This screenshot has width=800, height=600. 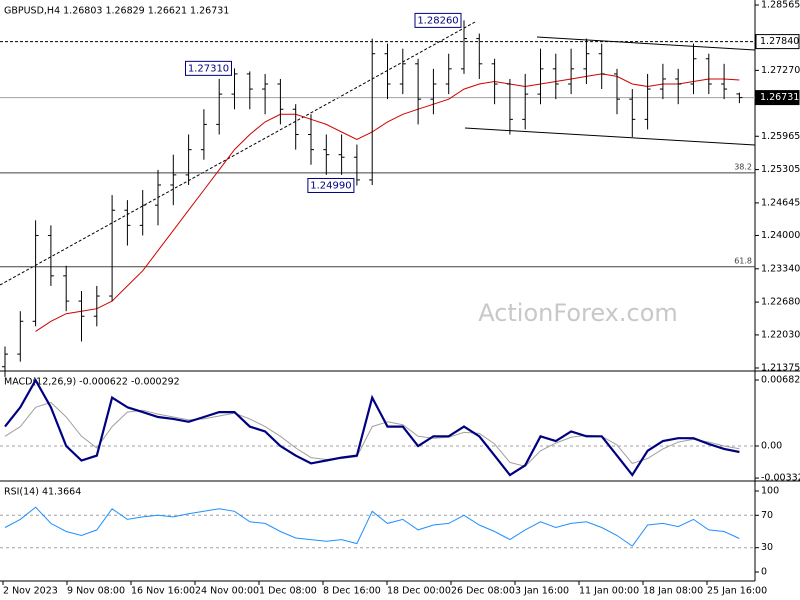 What do you see at coordinates (352, 591) in the screenshot?
I see `x-tick-label: 8 Dec 16:00` at bounding box center [352, 591].